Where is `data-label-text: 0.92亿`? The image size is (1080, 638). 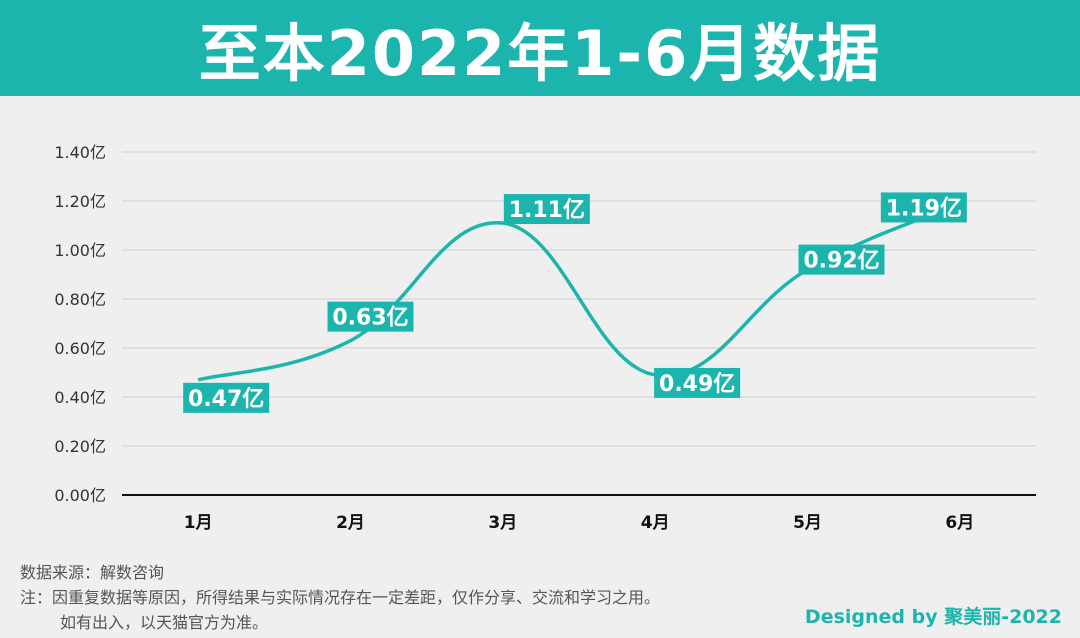 data-label-text: 0.92亿 is located at coordinates (841, 261).